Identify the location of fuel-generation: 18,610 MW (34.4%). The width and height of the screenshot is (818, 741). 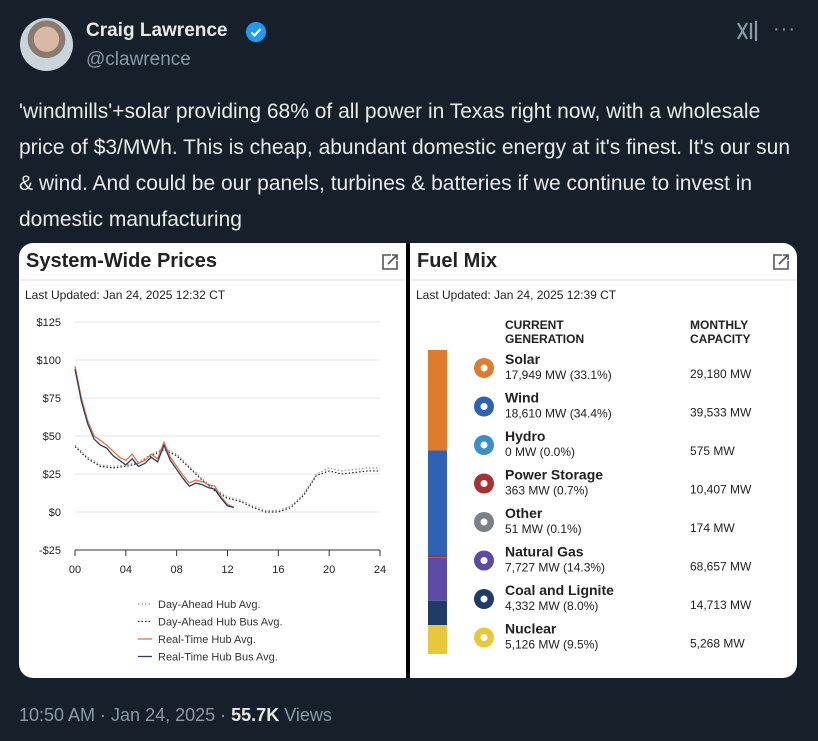
(558, 414).